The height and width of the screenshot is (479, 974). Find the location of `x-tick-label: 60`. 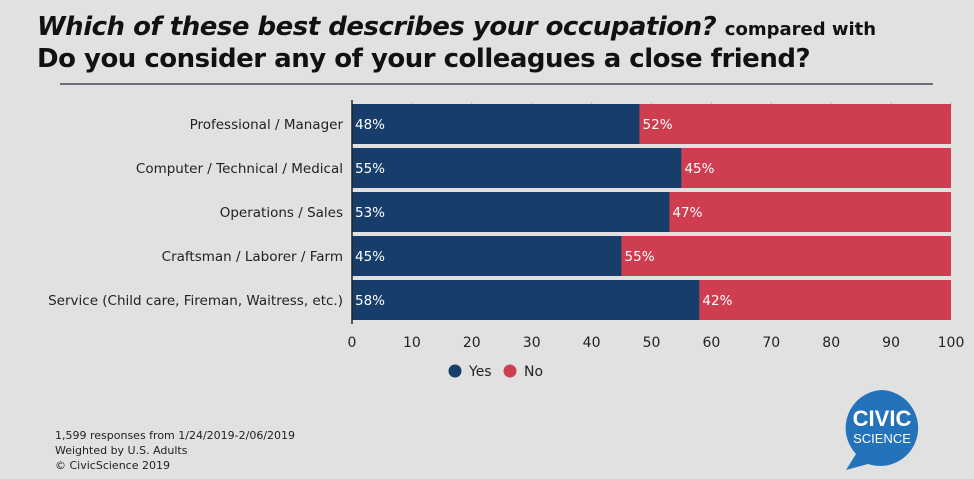

x-tick-label: 60 is located at coordinates (711, 343).